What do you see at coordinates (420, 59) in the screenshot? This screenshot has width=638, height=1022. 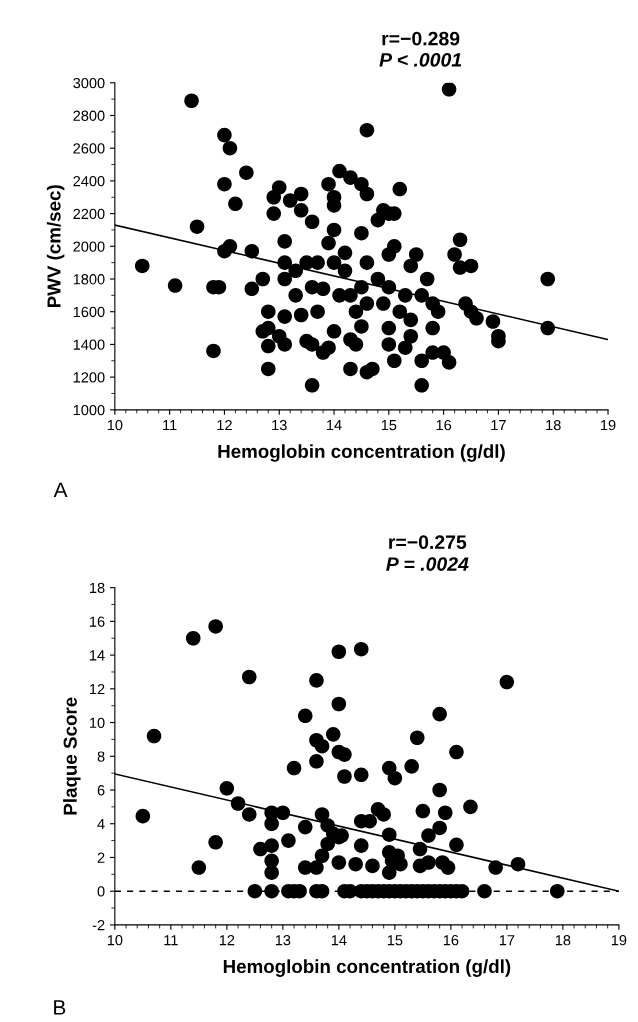 I see `text: P < .0001` at bounding box center [420, 59].